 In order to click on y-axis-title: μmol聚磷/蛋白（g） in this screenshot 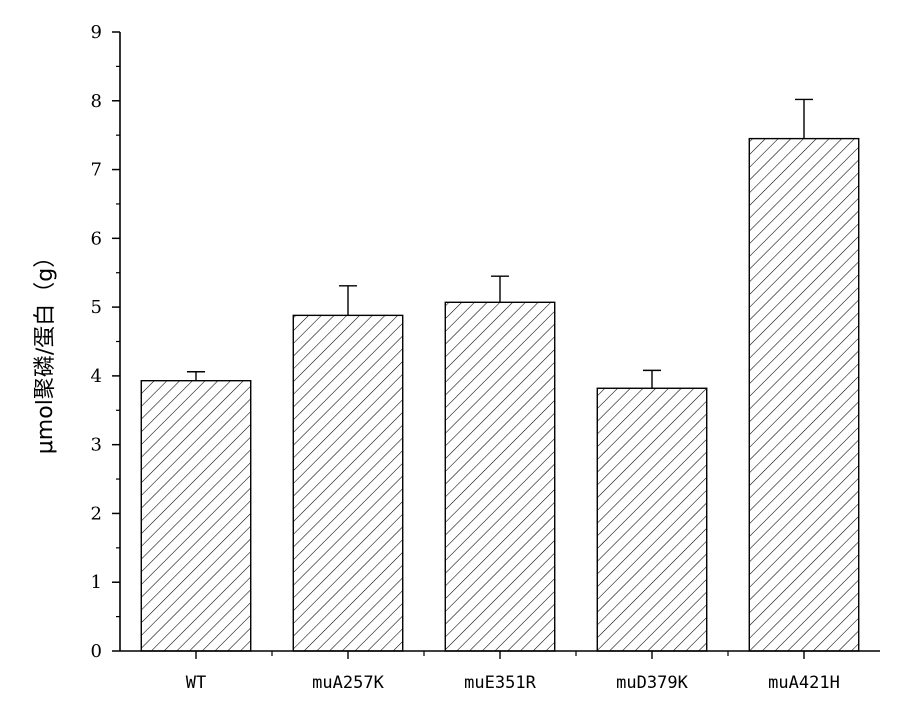, I will do `click(45, 350)`.